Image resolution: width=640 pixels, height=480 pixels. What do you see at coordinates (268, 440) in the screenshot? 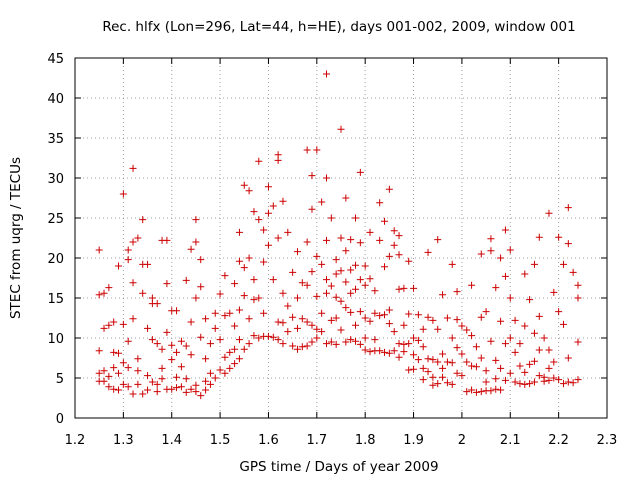
I see `x-tick-label: 1.6` at bounding box center [268, 440].